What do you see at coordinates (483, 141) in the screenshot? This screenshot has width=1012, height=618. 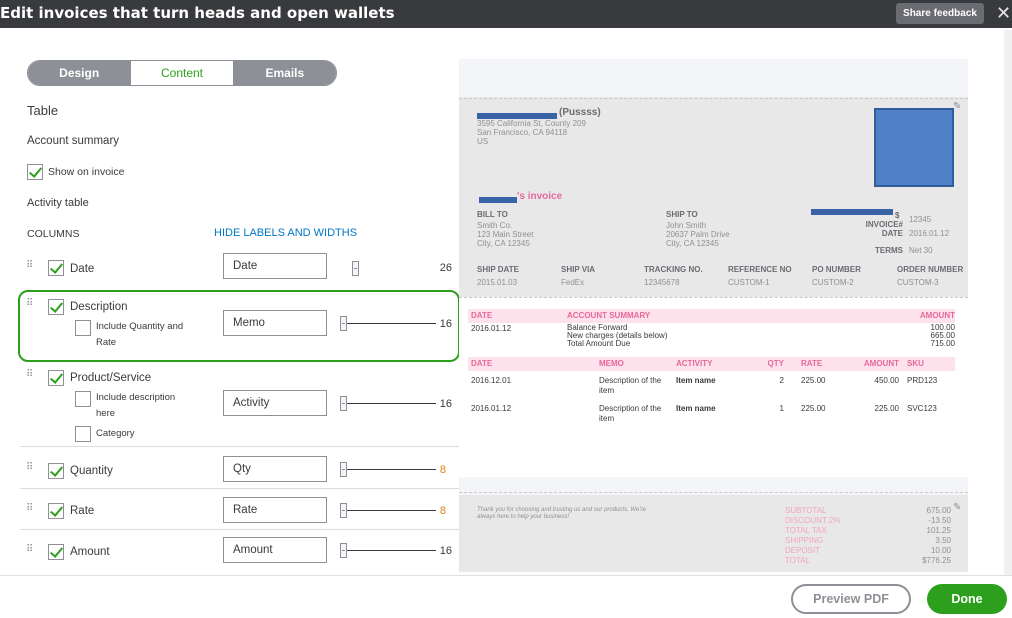 I see `address-line: US` at bounding box center [483, 141].